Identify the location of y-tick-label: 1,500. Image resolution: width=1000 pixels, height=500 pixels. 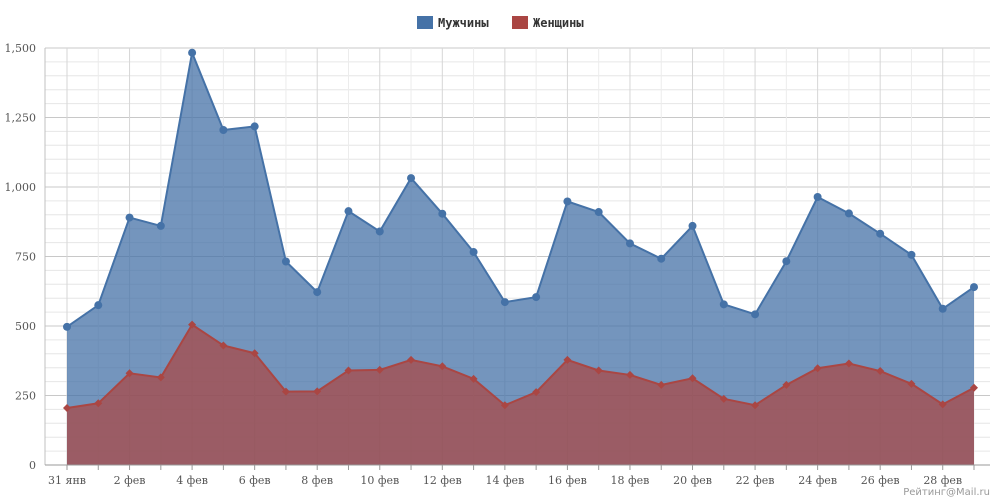
(21, 48).